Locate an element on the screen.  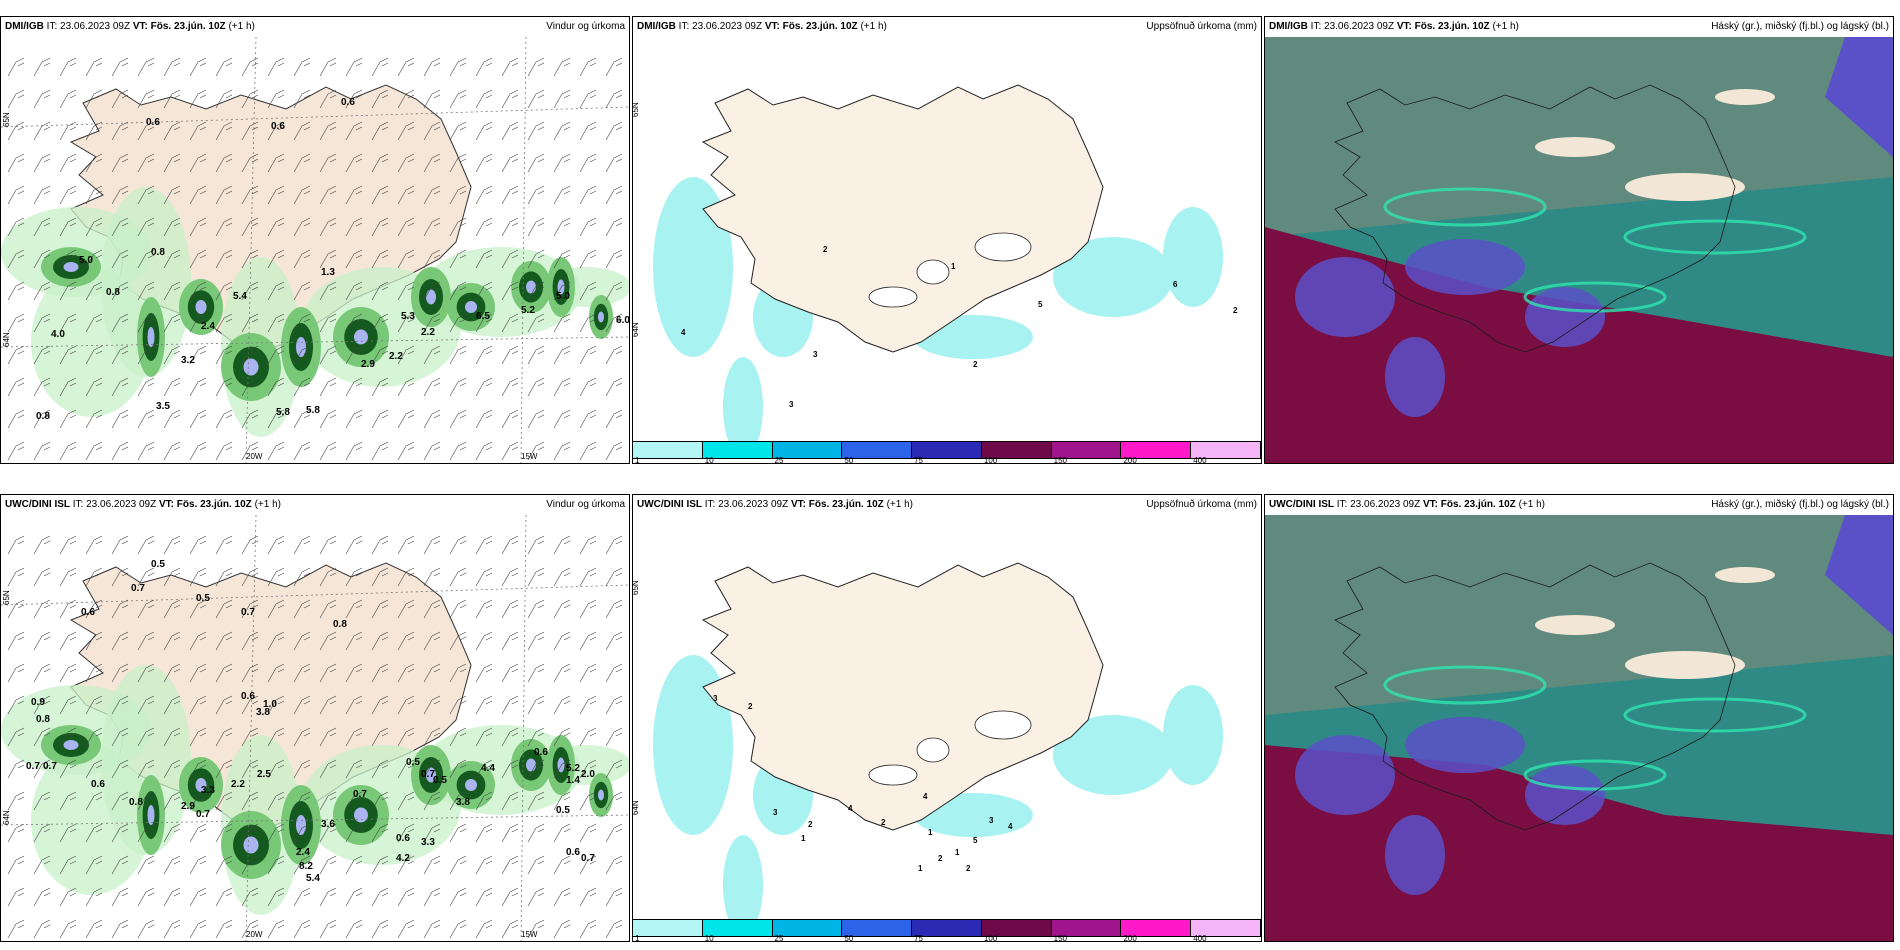
precip-value-label: 4.0 is located at coordinates (58, 334).